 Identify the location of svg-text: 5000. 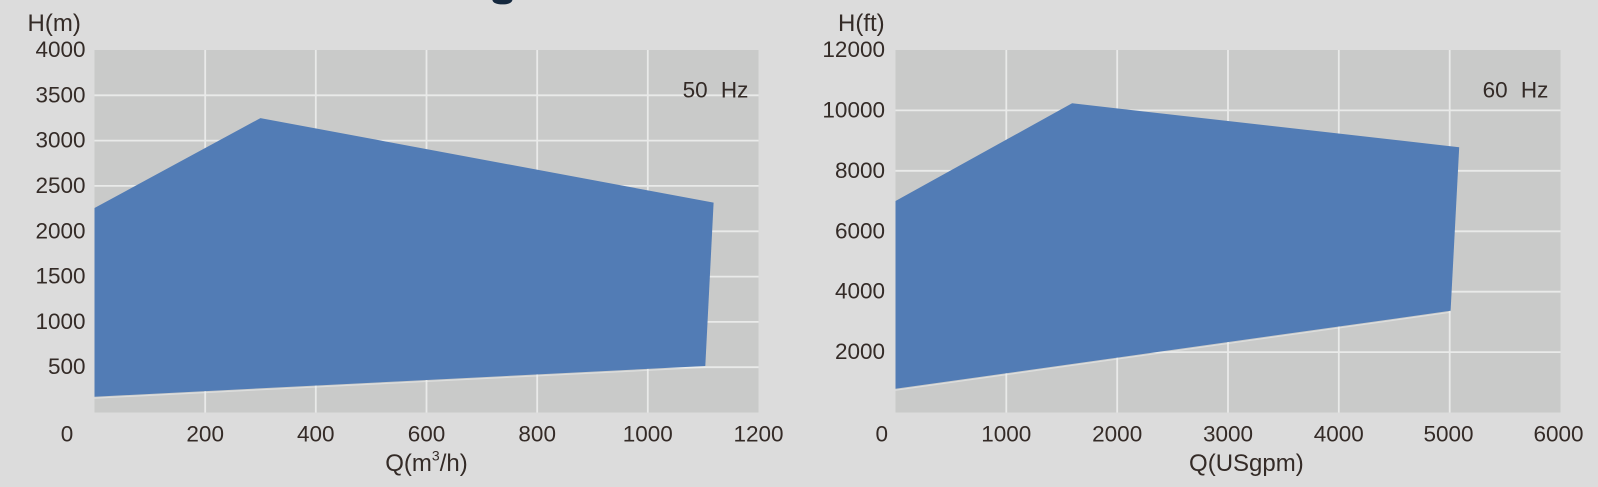
(1448, 434).